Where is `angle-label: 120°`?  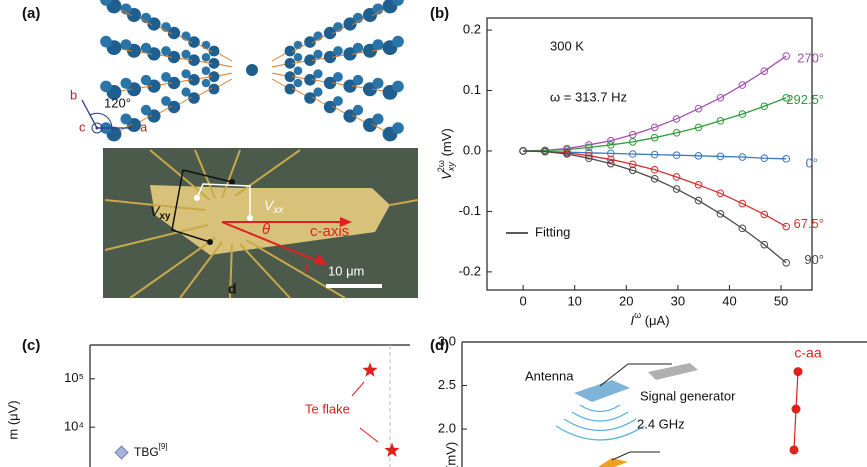 angle-label: 120° is located at coordinates (117, 102).